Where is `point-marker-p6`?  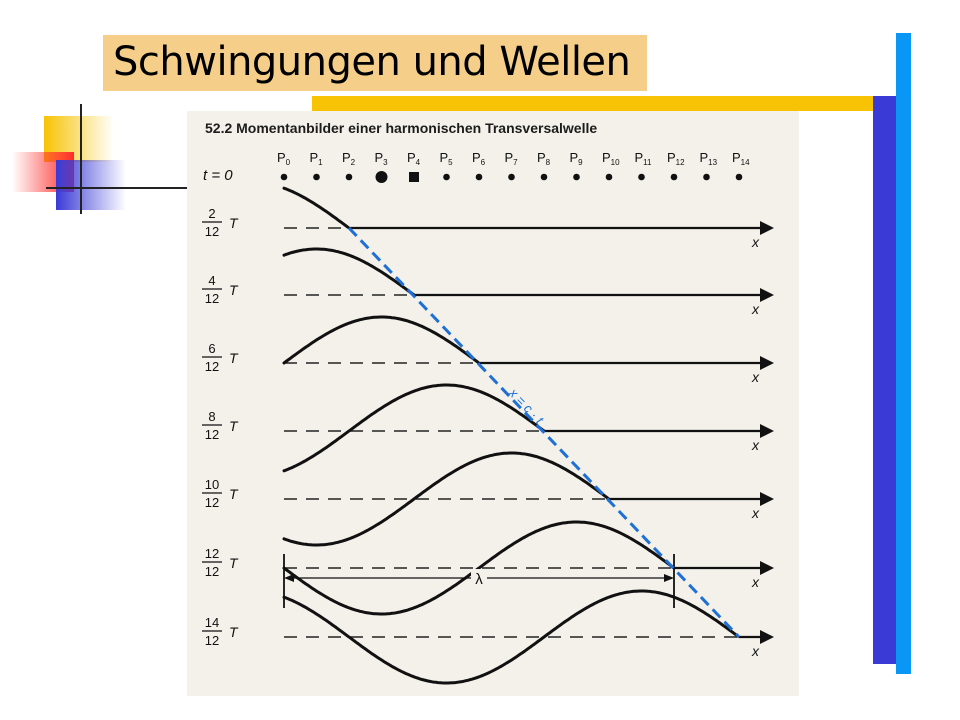 point-marker-p6 is located at coordinates (479, 177).